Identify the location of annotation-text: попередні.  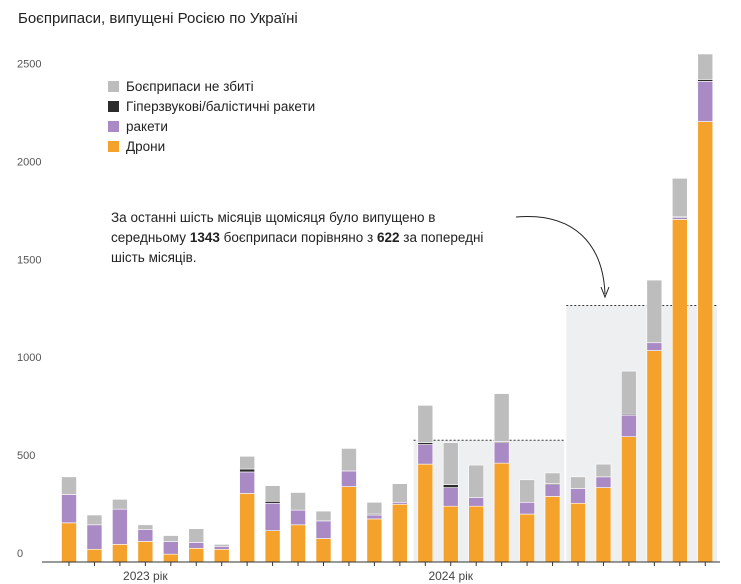
(452, 237).